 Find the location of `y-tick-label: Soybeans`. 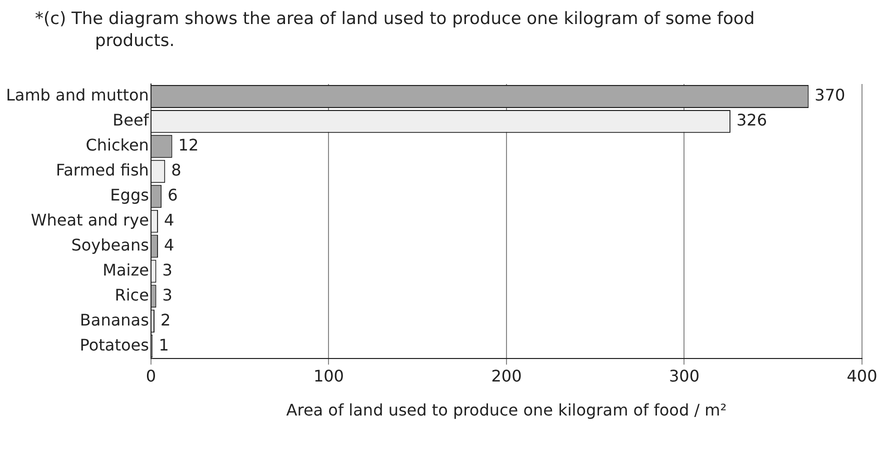

y-tick-label: Soybeans is located at coordinates (110, 244).